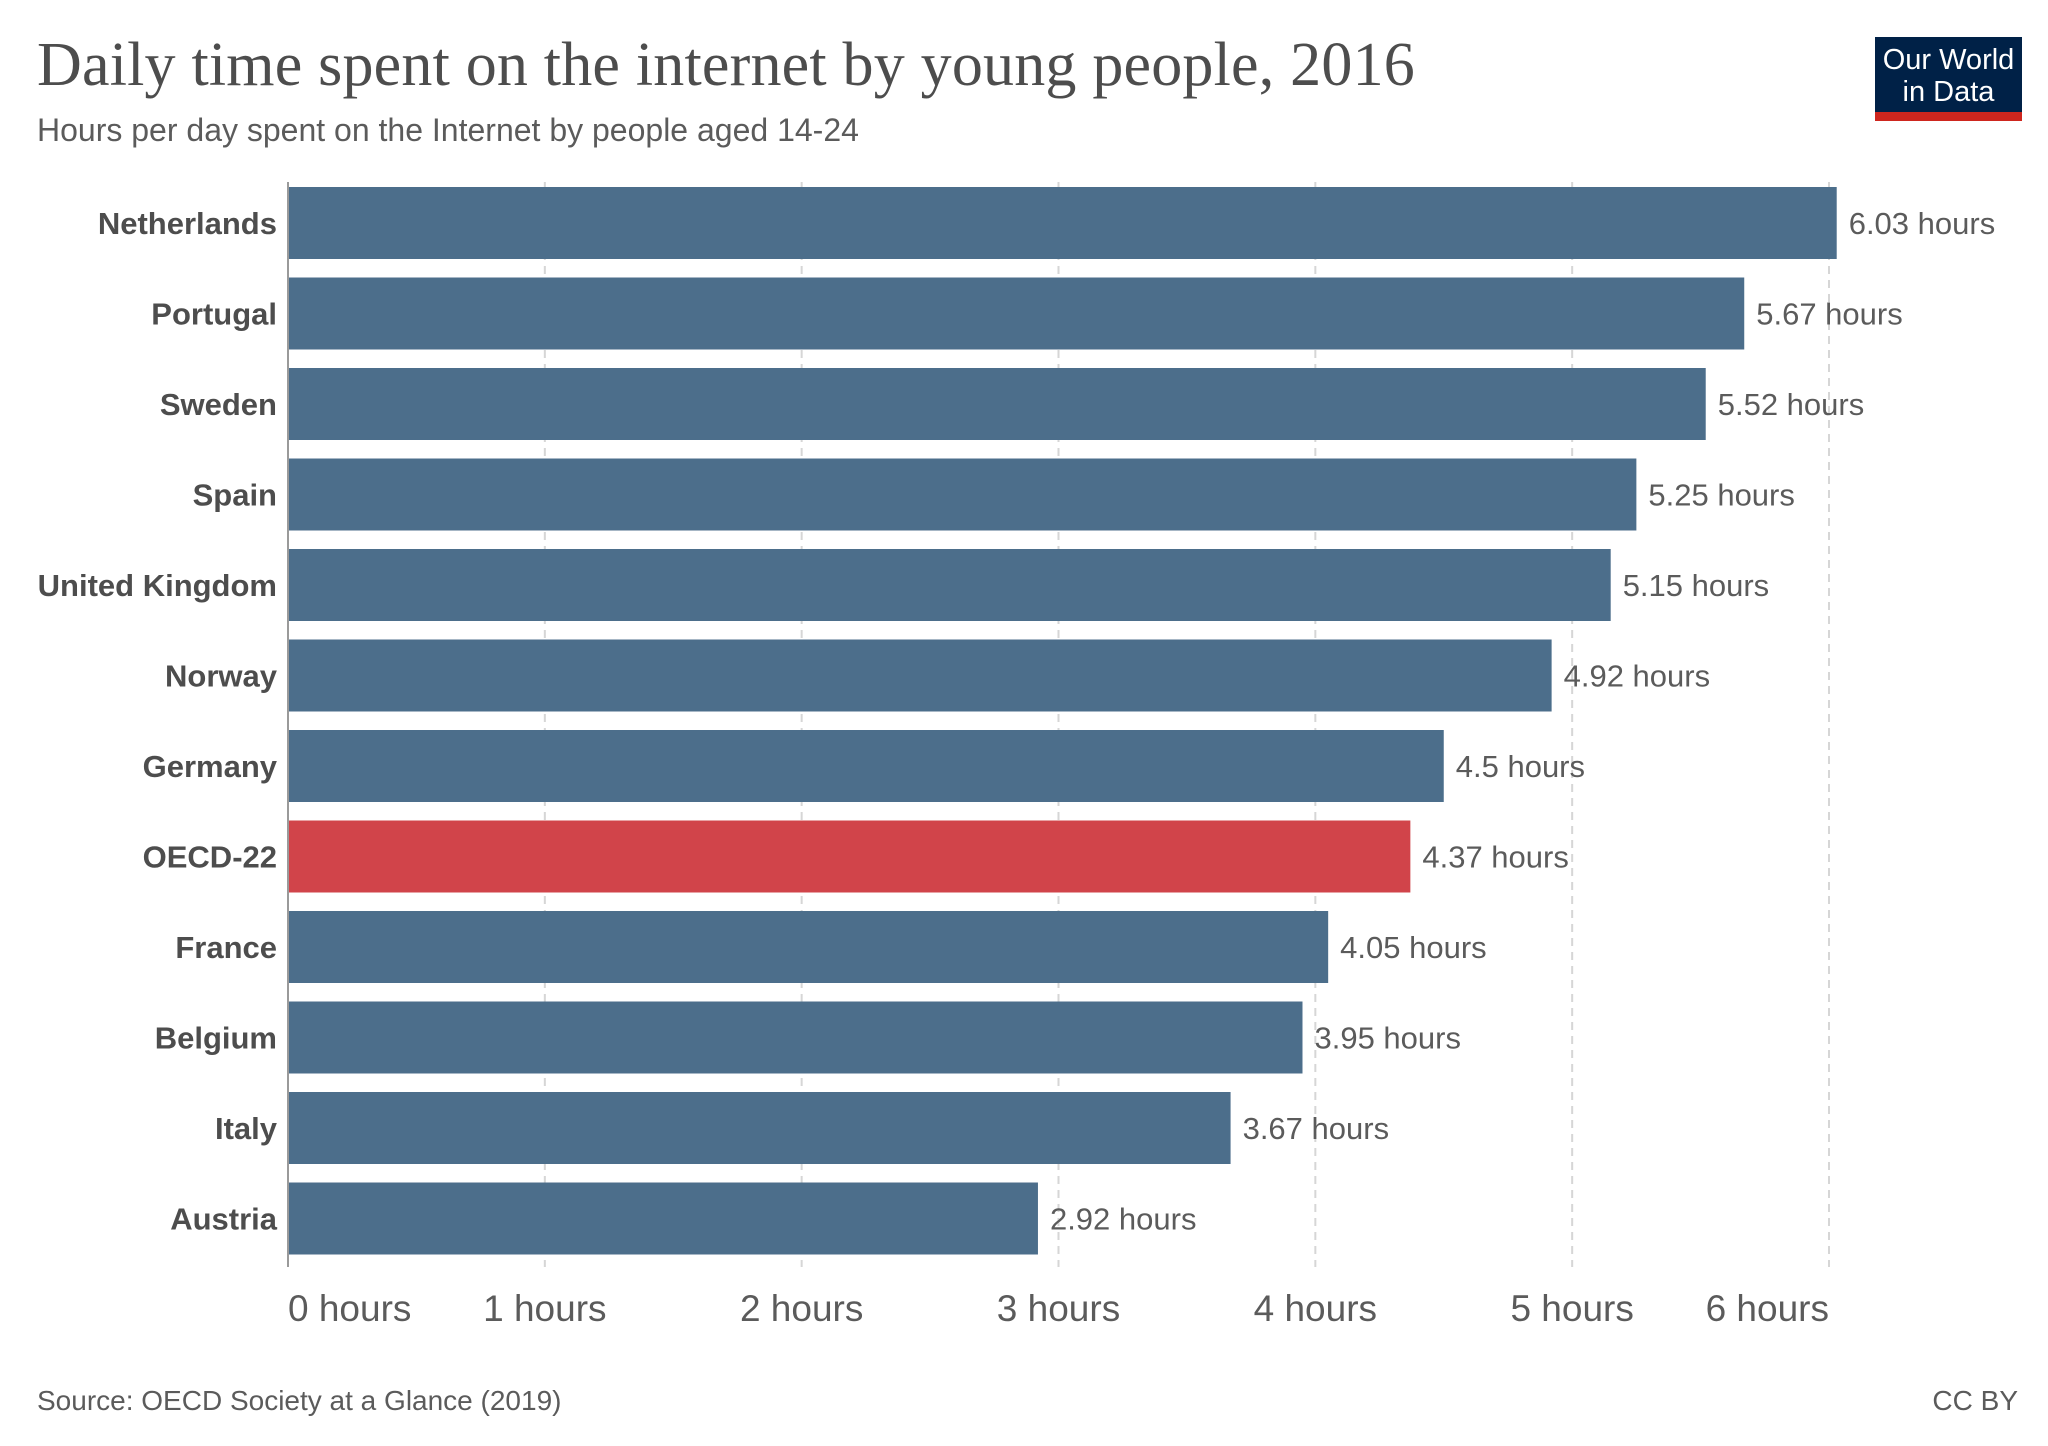  I want to click on category-label: France, so click(226, 947).